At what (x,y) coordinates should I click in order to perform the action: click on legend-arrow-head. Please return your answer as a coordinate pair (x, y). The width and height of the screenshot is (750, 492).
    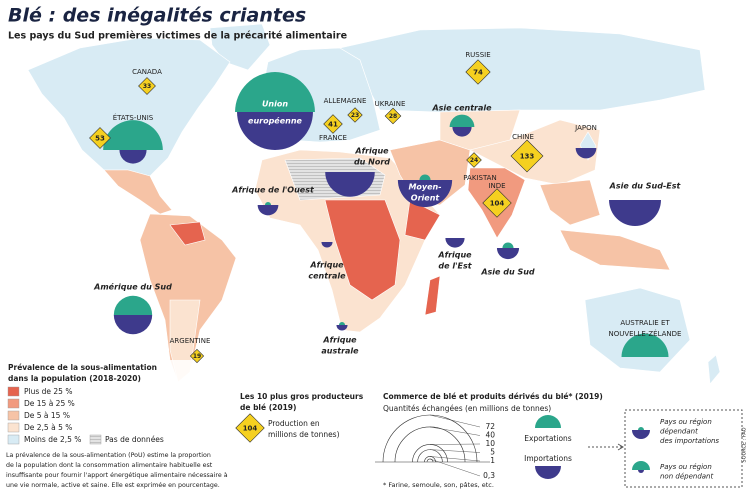
    Looking at the image, I should click on (620, 447).